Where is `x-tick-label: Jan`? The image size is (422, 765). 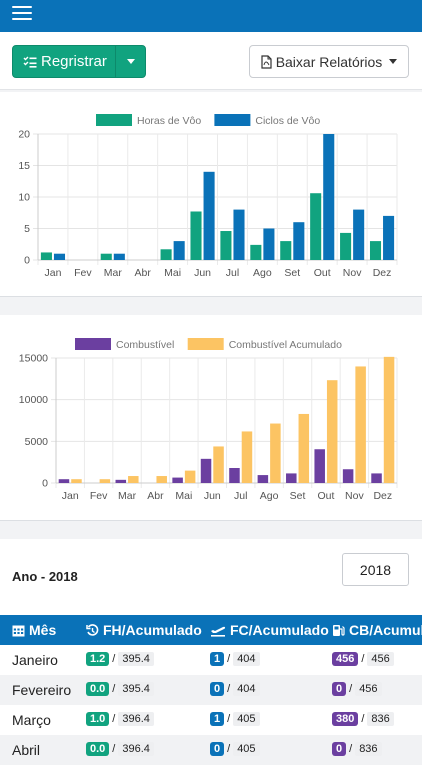
x-tick-label: Jan is located at coordinates (70, 496).